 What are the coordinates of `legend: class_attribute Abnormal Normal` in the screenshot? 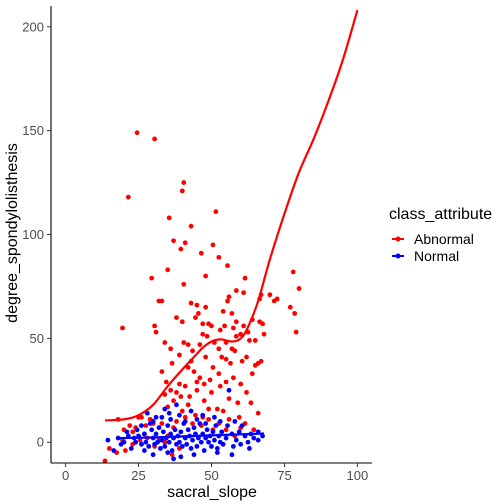 It's located at (440, 235).